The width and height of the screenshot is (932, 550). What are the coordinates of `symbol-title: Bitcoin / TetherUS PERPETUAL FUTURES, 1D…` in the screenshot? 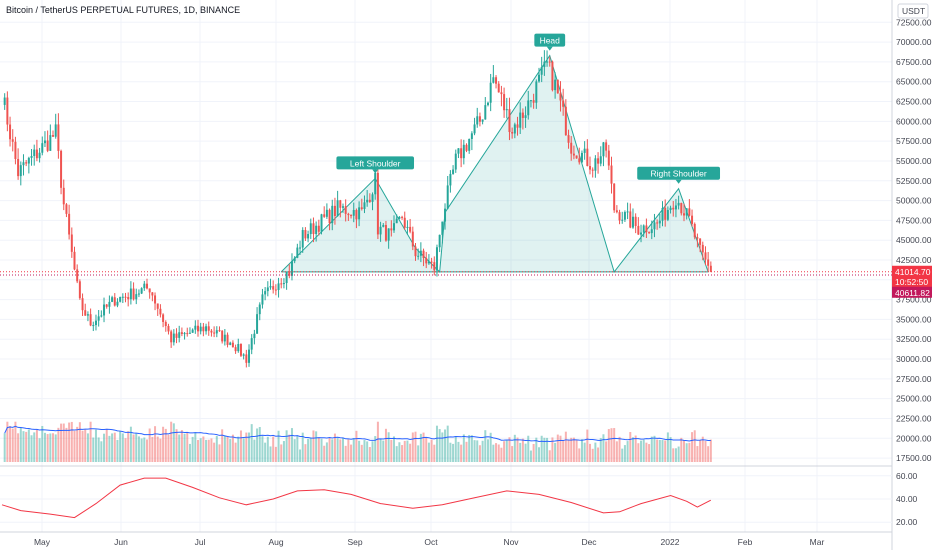 It's located at (123, 10).